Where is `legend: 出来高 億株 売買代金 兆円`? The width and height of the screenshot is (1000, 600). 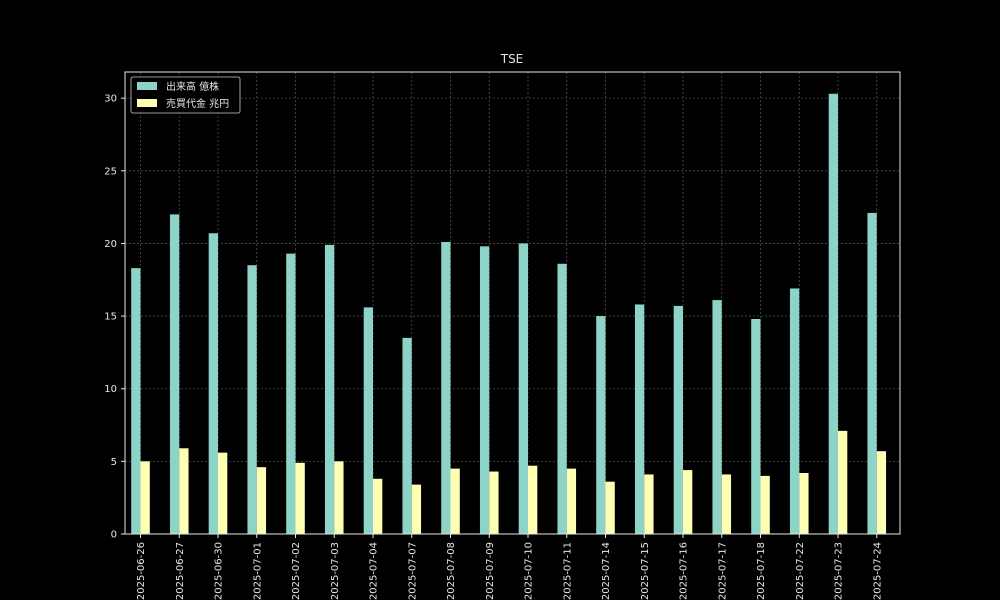
legend: 出来高 億株 売買代金 兆円 is located at coordinates (185, 95).